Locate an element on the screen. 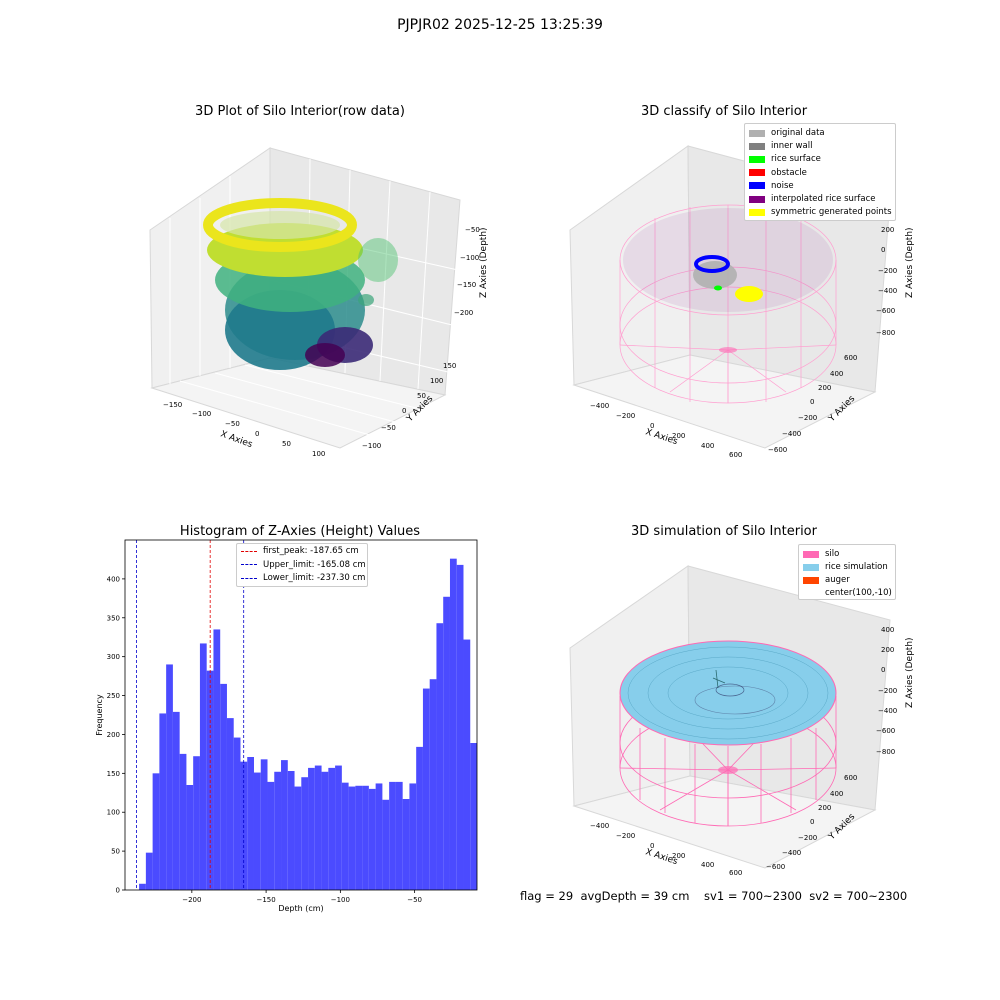  panel4-ztick: 200 is located at coordinates (887, 650).